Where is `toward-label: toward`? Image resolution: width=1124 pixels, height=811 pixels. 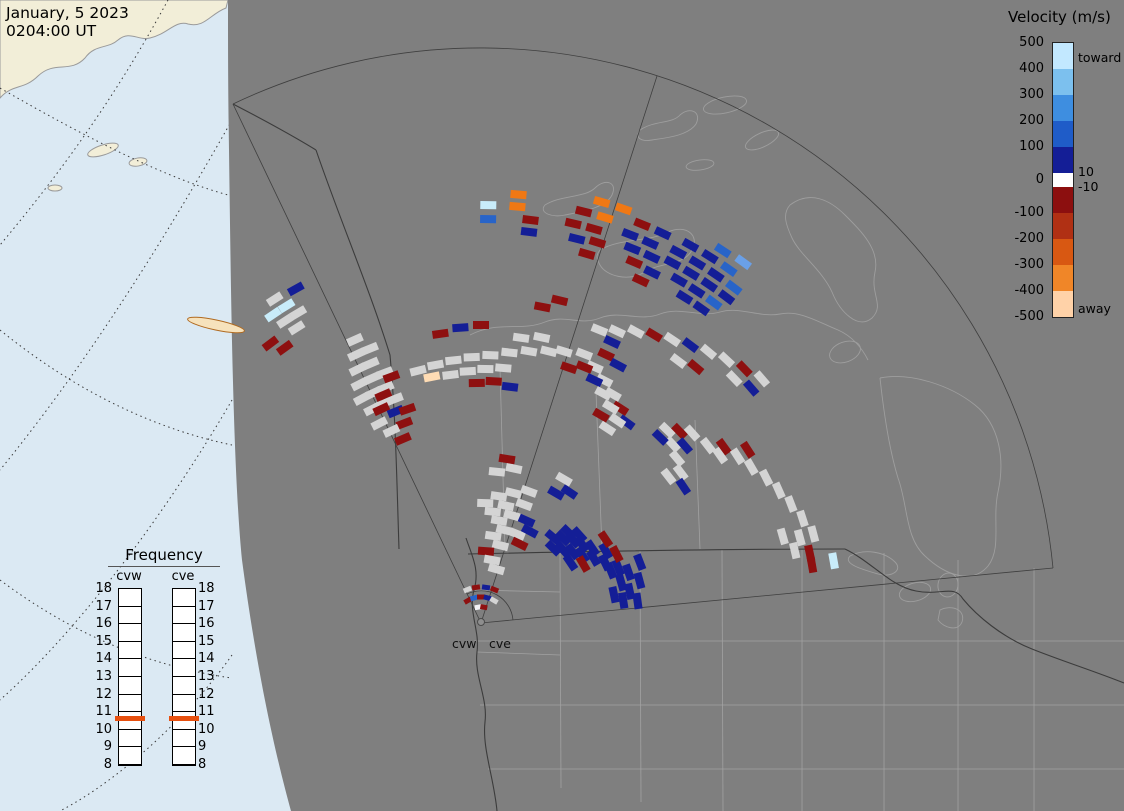
toward-label: toward is located at coordinates (1100, 57).